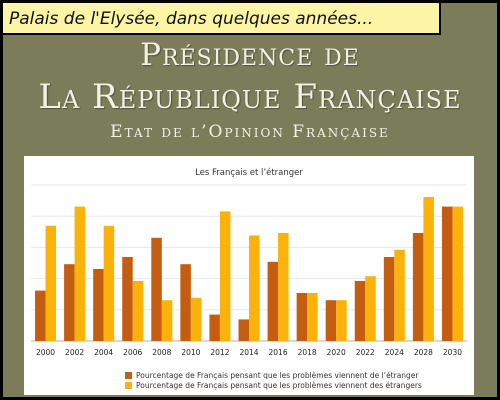 Image resolution: width=500 pixels, height=400 pixels. What do you see at coordinates (51, 283) in the screenshot?
I see `bar-series2-2000` at bounding box center [51, 283].